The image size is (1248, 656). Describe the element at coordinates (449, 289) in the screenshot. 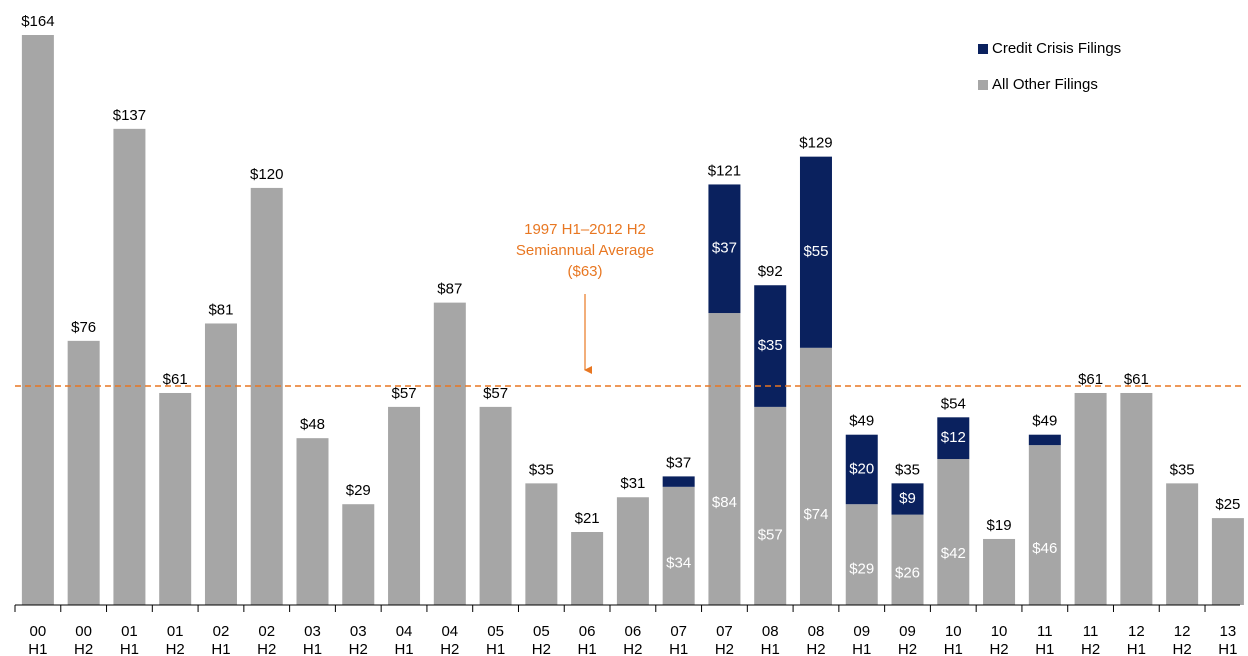

I see `total-label: $87` at that location.